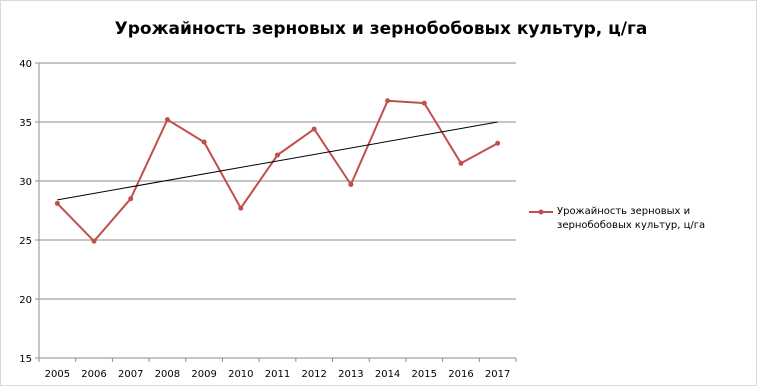  Describe the element at coordinates (57, 374) in the screenshot. I see `x-tick-label-2005: 2005` at that location.